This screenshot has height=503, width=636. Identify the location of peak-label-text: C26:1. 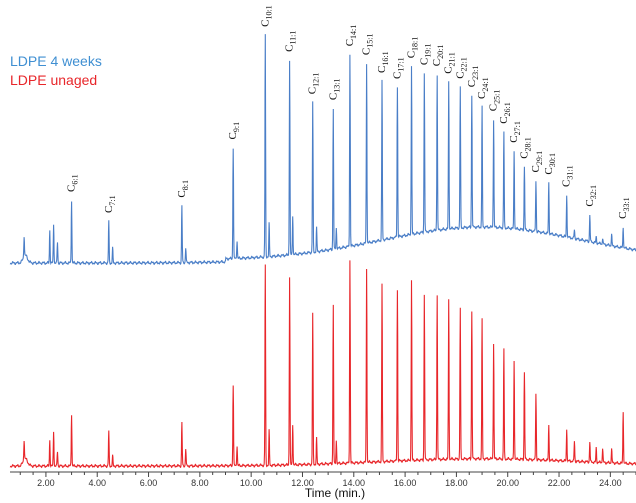
(505, 113).